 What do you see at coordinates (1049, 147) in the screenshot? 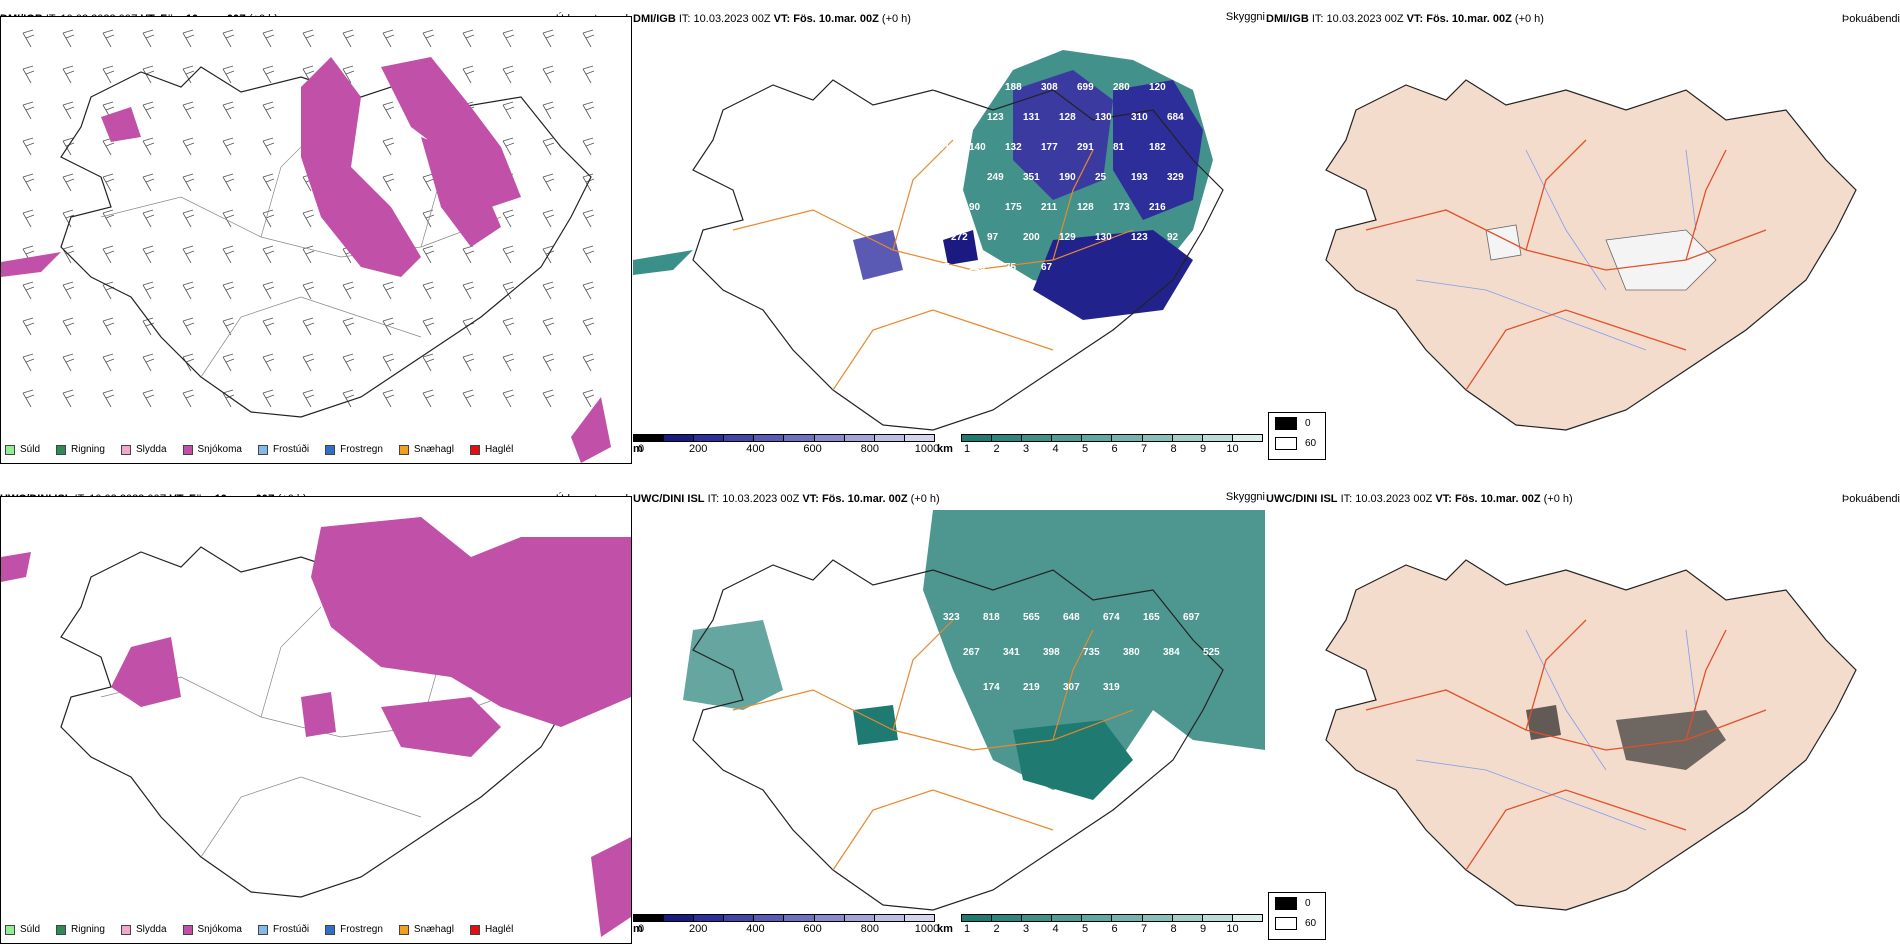
I see `ceiling-label: 177` at bounding box center [1049, 147].